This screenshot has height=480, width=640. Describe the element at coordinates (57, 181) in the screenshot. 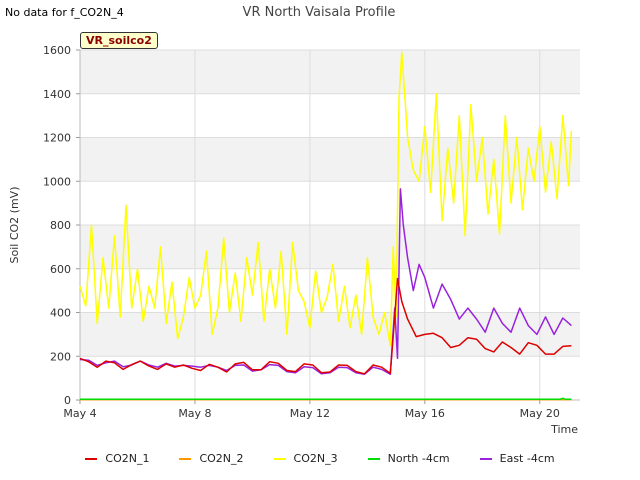

I see `y-tick-label: 1000` at that location.